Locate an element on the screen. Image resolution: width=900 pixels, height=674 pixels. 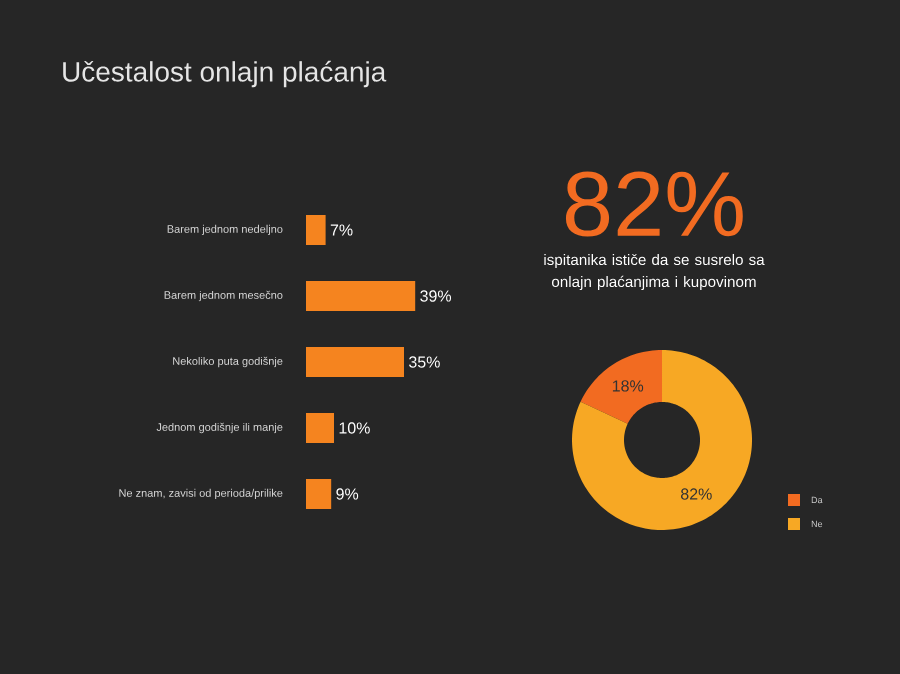
data-label: 9% is located at coordinates (347, 494).